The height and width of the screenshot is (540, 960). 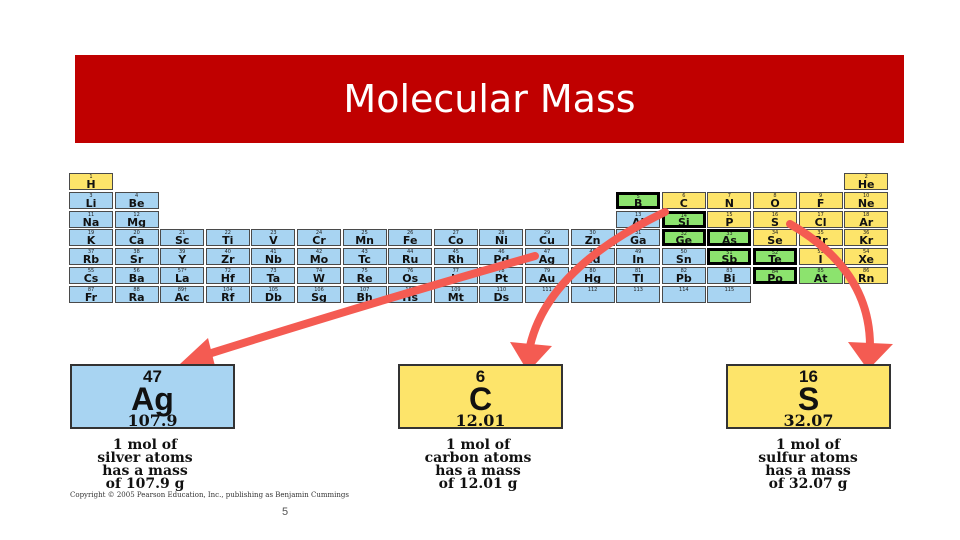 I want to click on element-number: 55, so click(x=91, y=271).